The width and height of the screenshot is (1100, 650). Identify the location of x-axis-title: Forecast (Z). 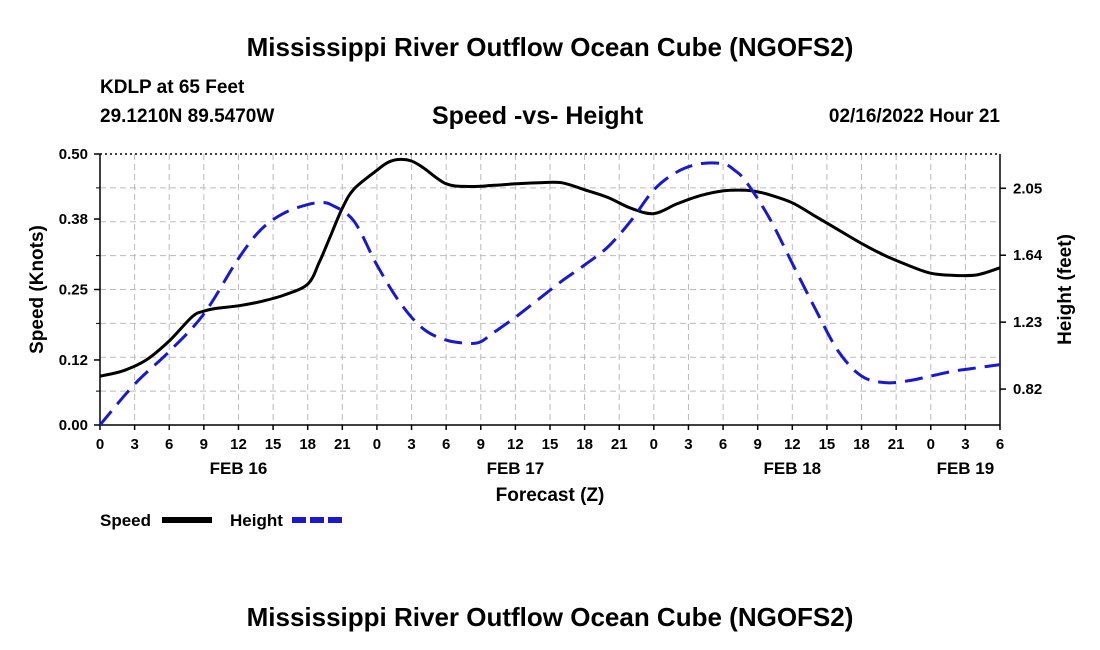
(550, 495).